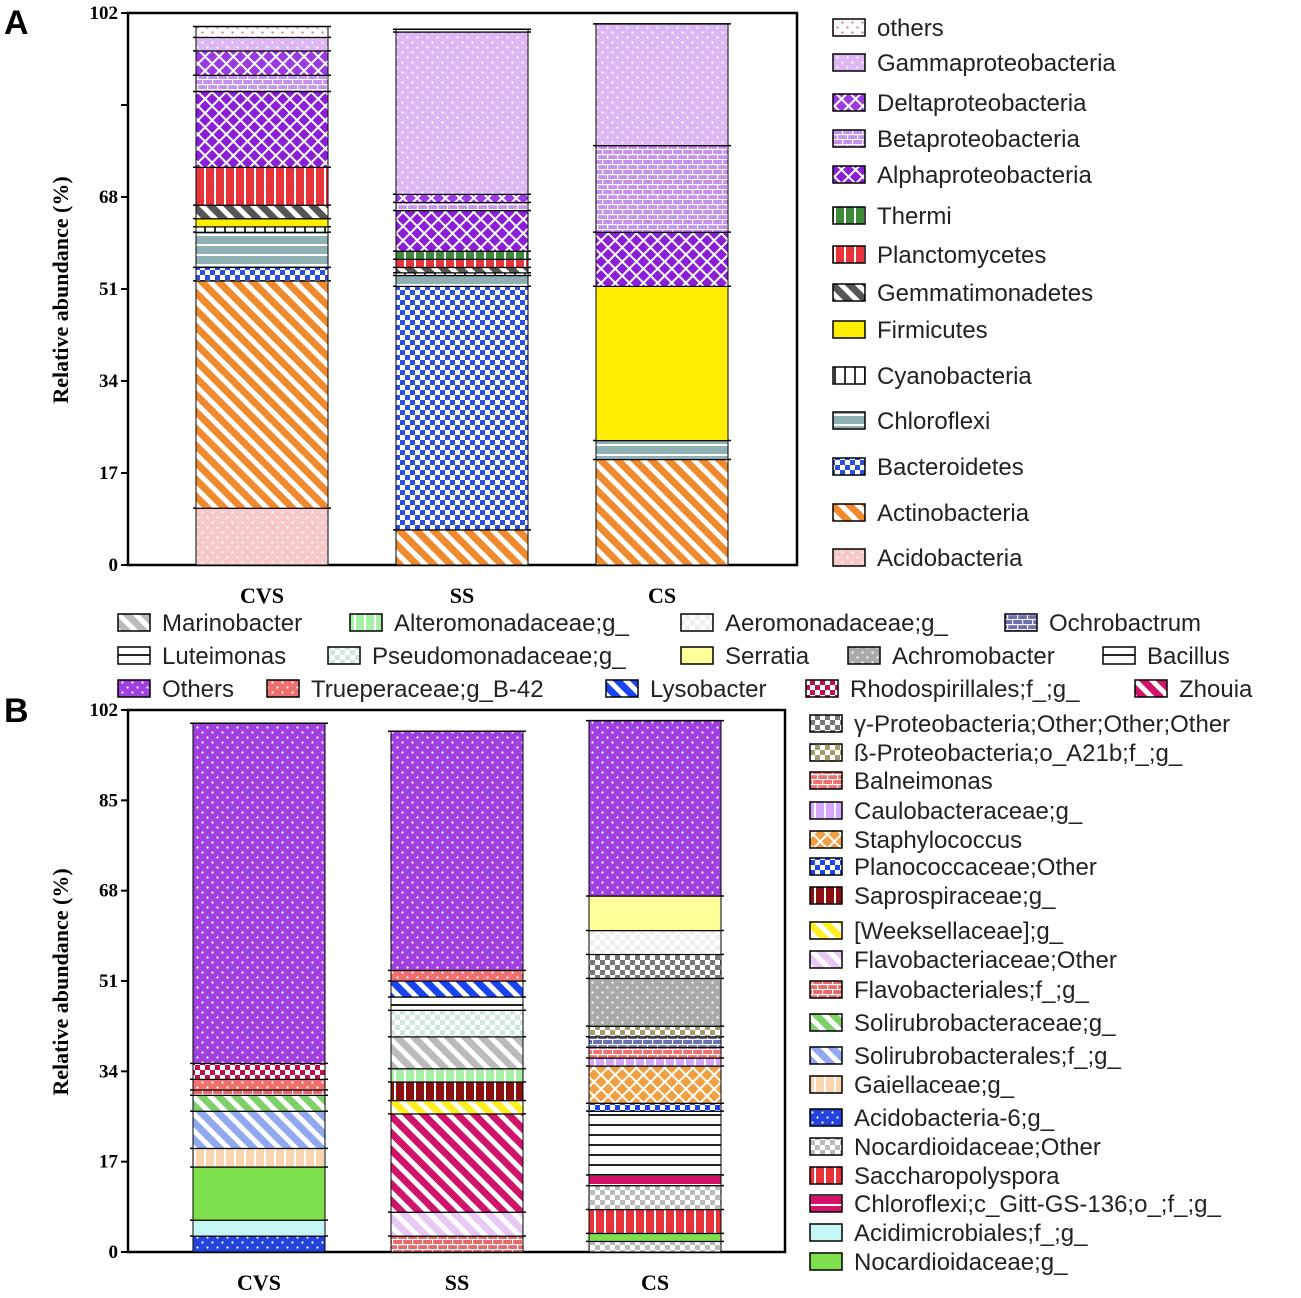  Describe the element at coordinates (987, 1056) in the screenshot. I see `legend-label-solirubrobacterales-f-g: Solirubrobacterales;f_;g_` at that location.